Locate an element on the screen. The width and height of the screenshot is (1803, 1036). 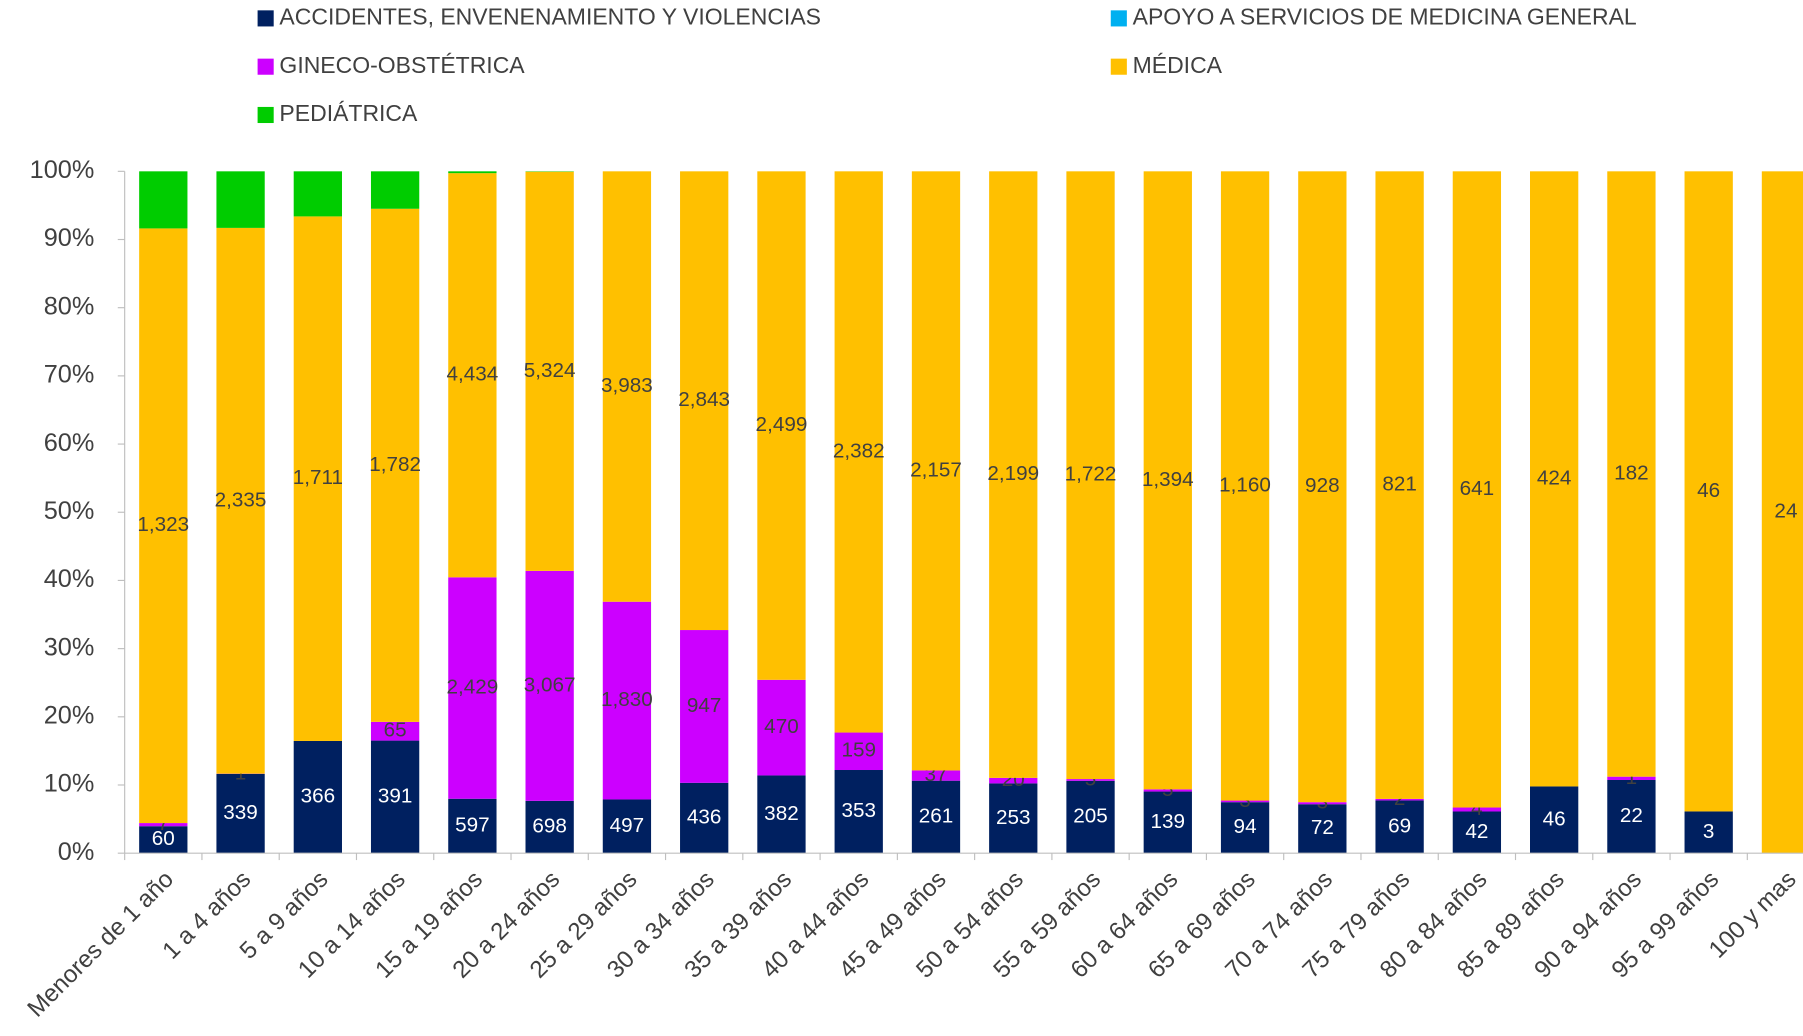
data-label: 2,157 is located at coordinates (936, 469).